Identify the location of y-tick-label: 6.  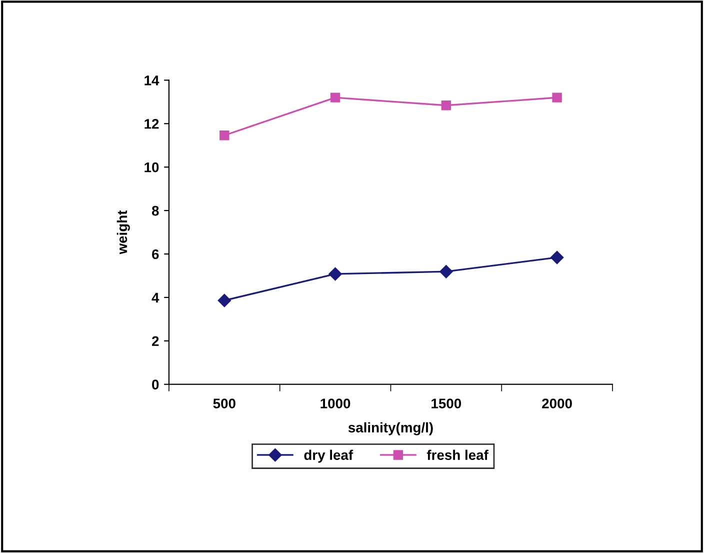
(155, 254).